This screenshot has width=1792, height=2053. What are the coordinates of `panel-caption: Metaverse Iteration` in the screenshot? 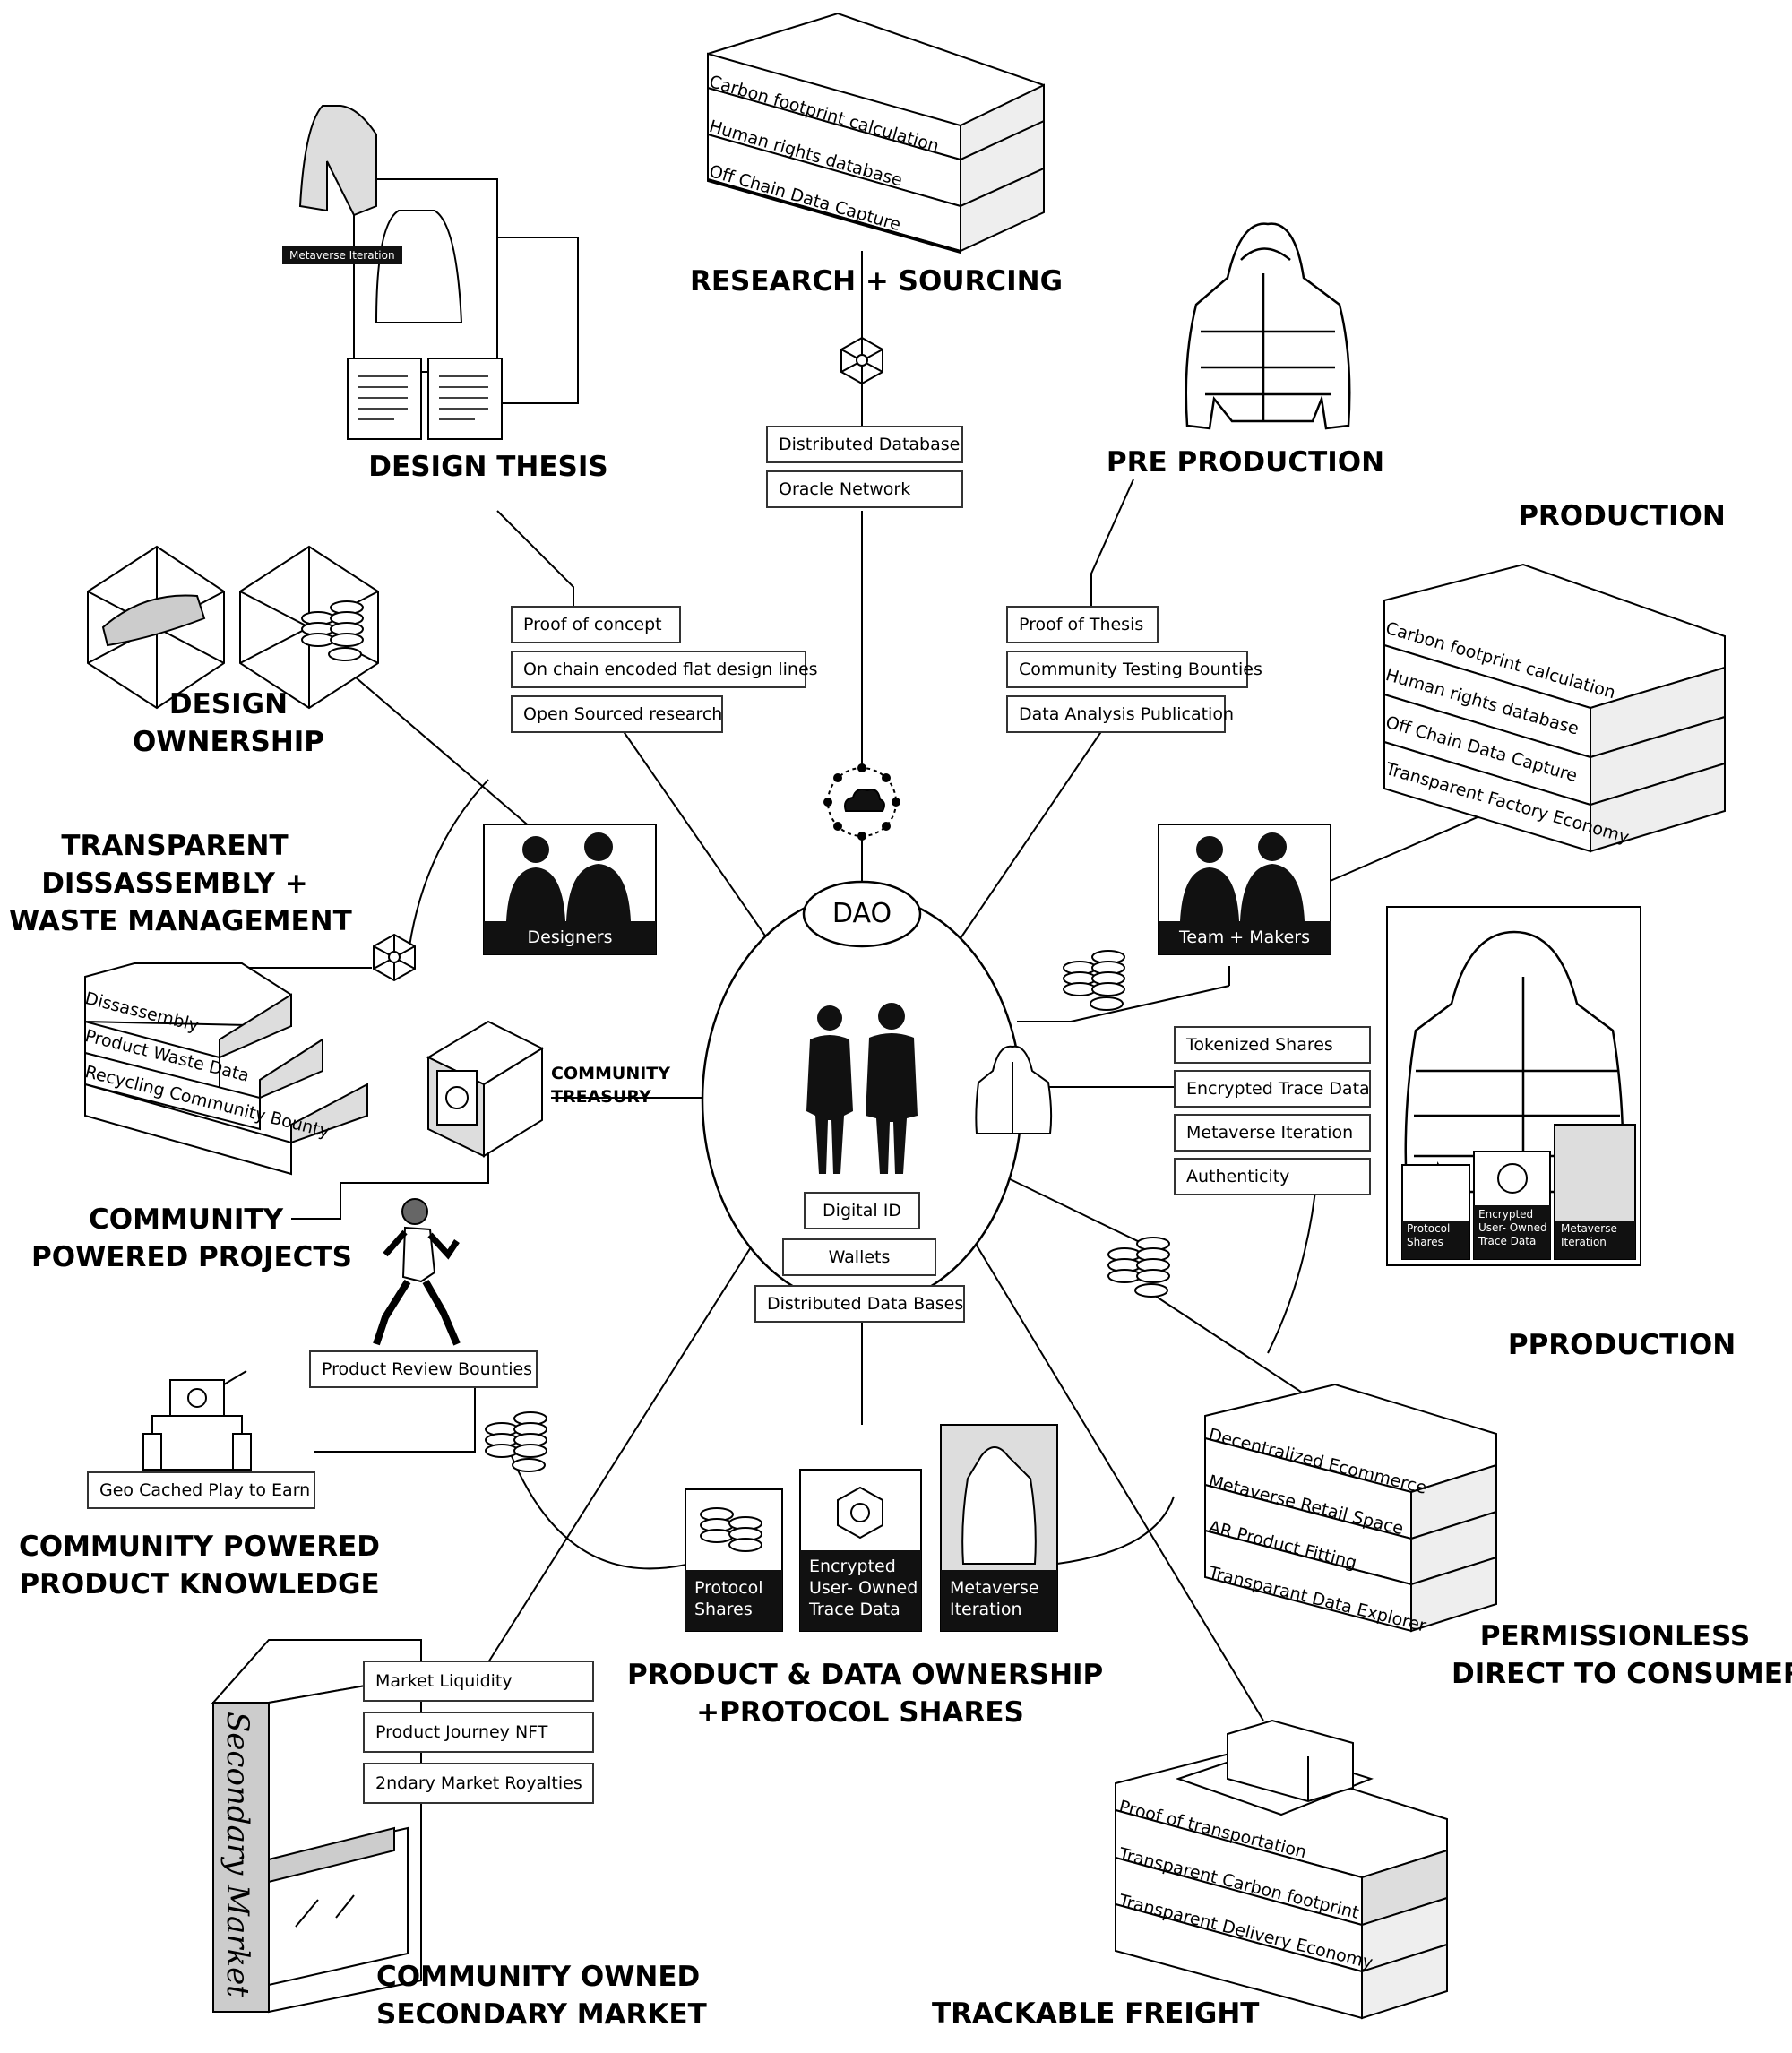 It's located at (1589, 1235).